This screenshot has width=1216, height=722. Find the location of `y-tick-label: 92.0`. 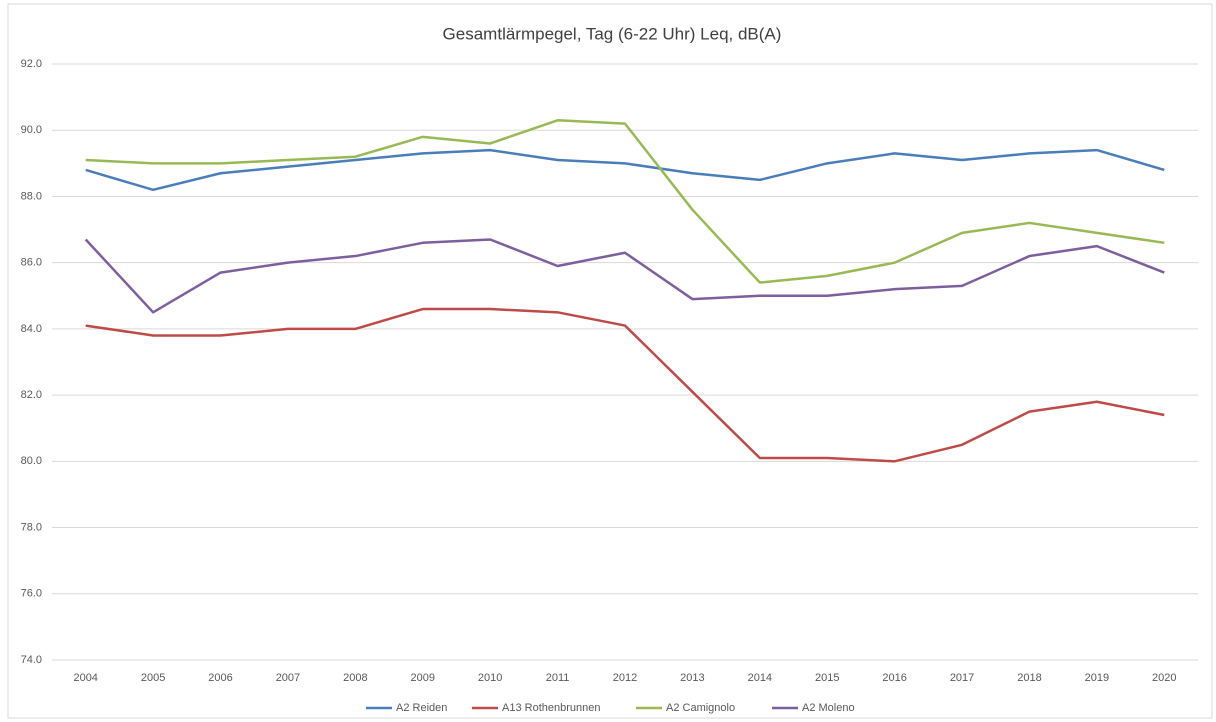

y-tick-label: 92.0 is located at coordinates (31, 64).